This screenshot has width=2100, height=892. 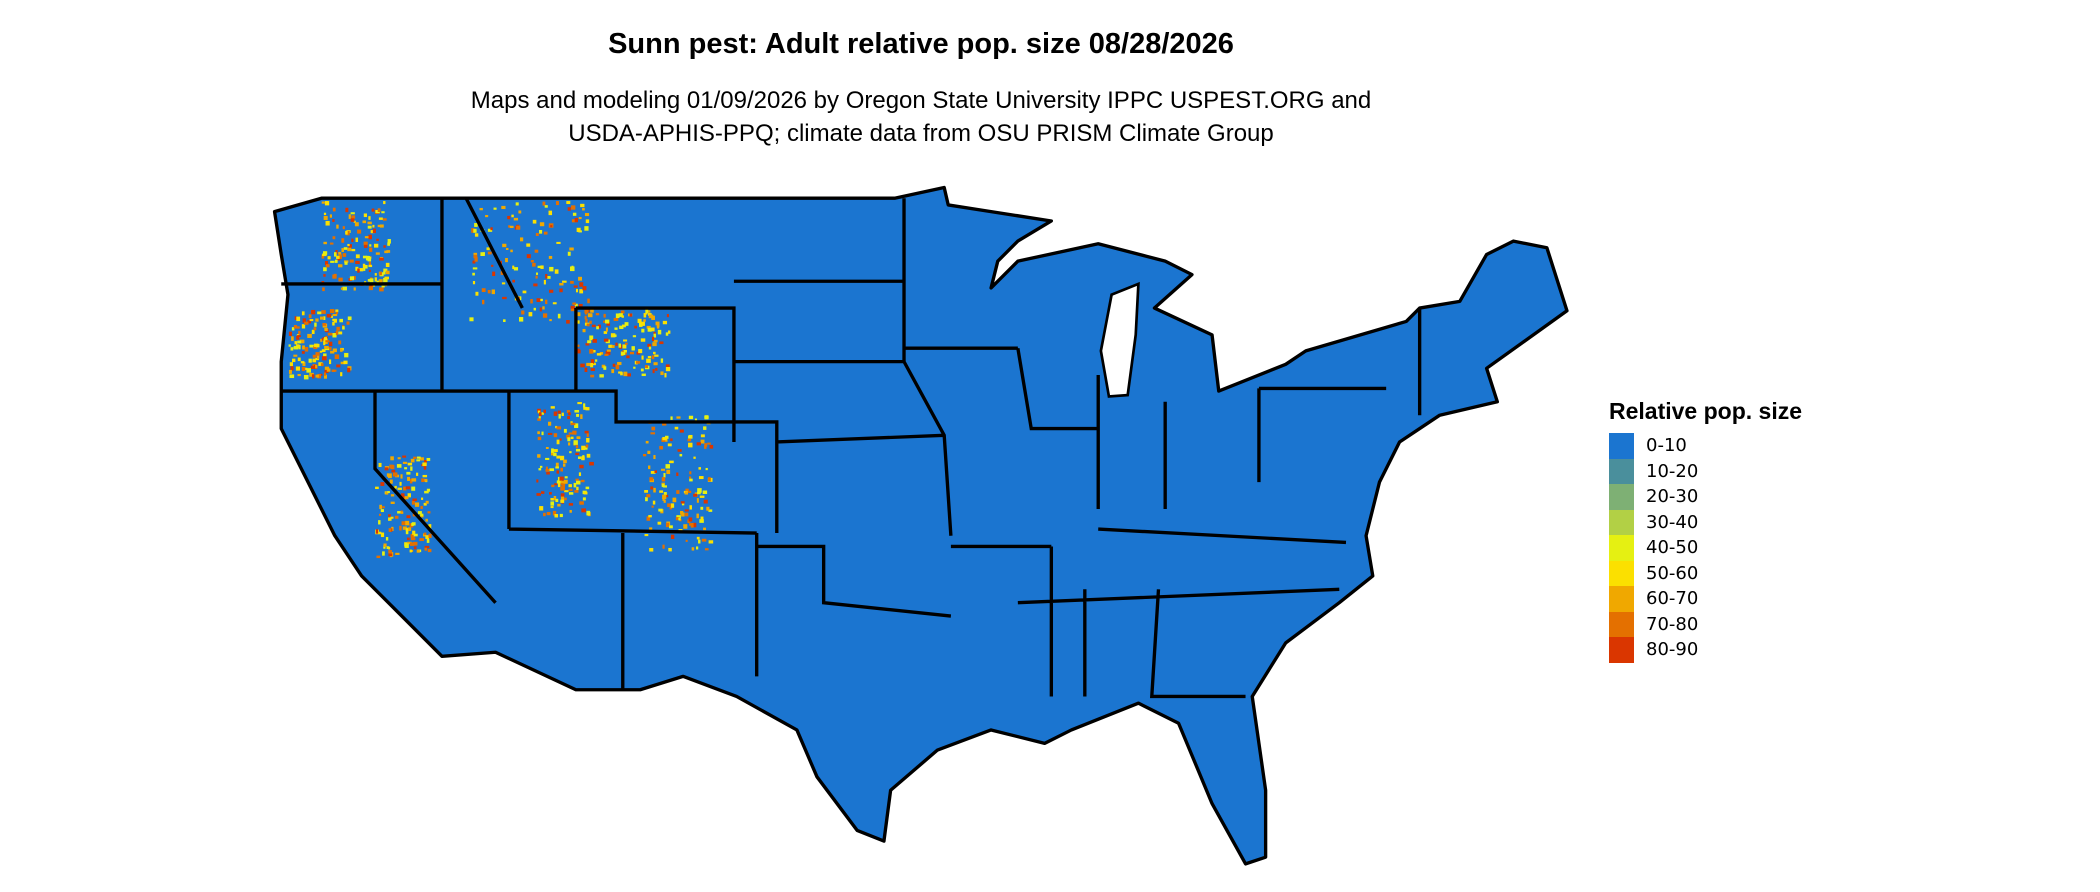 What do you see at coordinates (1705, 599) in the screenshot?
I see `legend-item: 60-70` at bounding box center [1705, 599].